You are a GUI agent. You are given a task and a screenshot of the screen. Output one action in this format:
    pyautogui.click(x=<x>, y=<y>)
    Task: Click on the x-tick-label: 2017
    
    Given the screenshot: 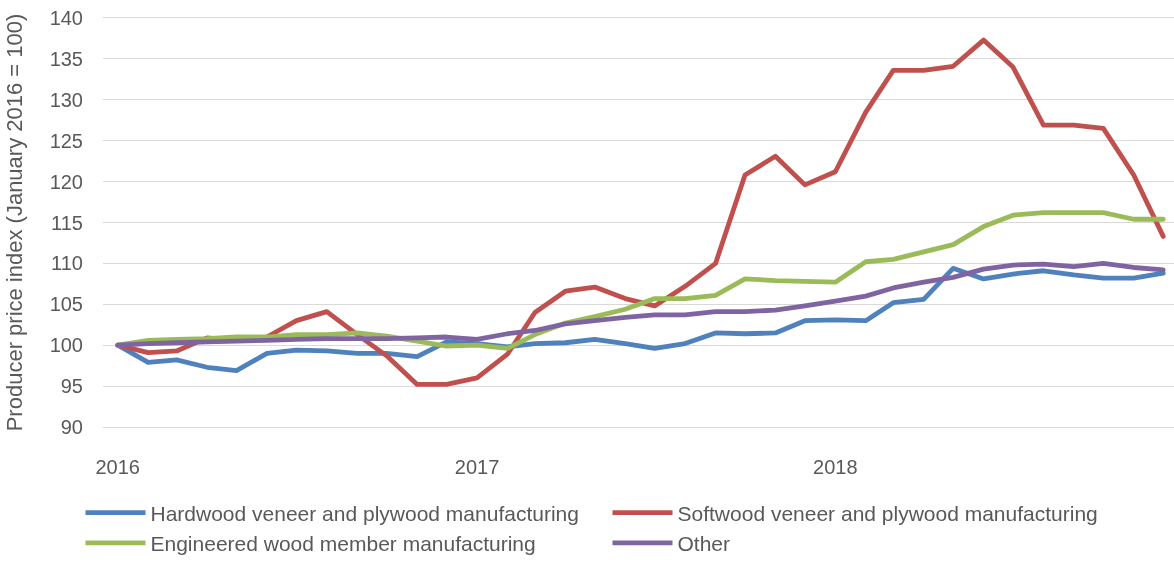 What is the action you would take?
    pyautogui.click(x=477, y=467)
    